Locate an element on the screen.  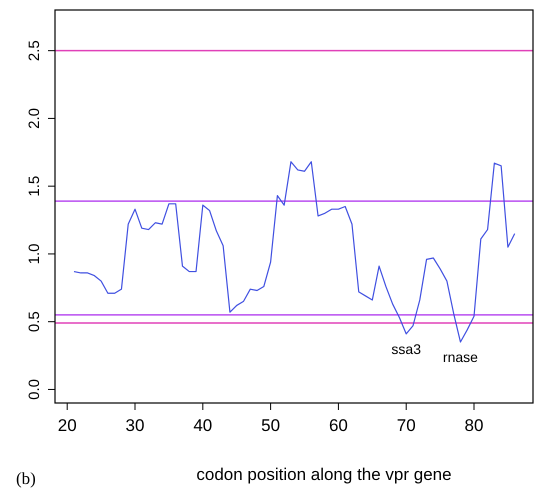
annotation: ssa3 is located at coordinates (406, 348).